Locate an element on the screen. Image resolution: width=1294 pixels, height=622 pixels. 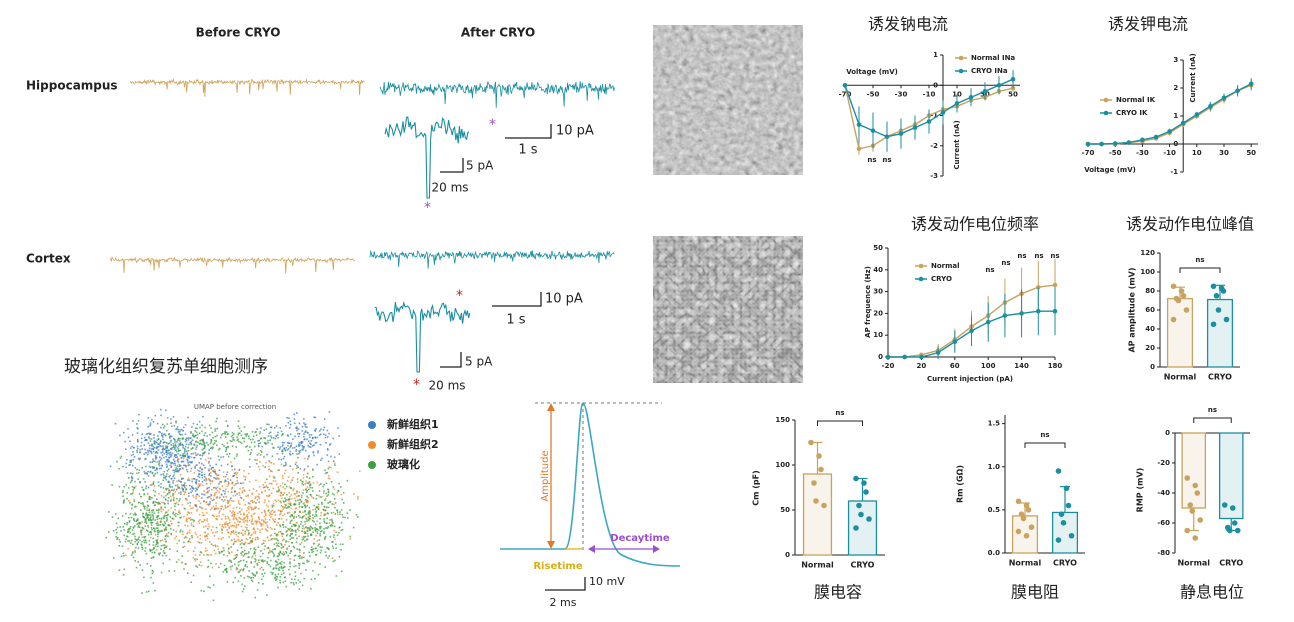
scale-label: 20 ms is located at coordinates (449, 188).